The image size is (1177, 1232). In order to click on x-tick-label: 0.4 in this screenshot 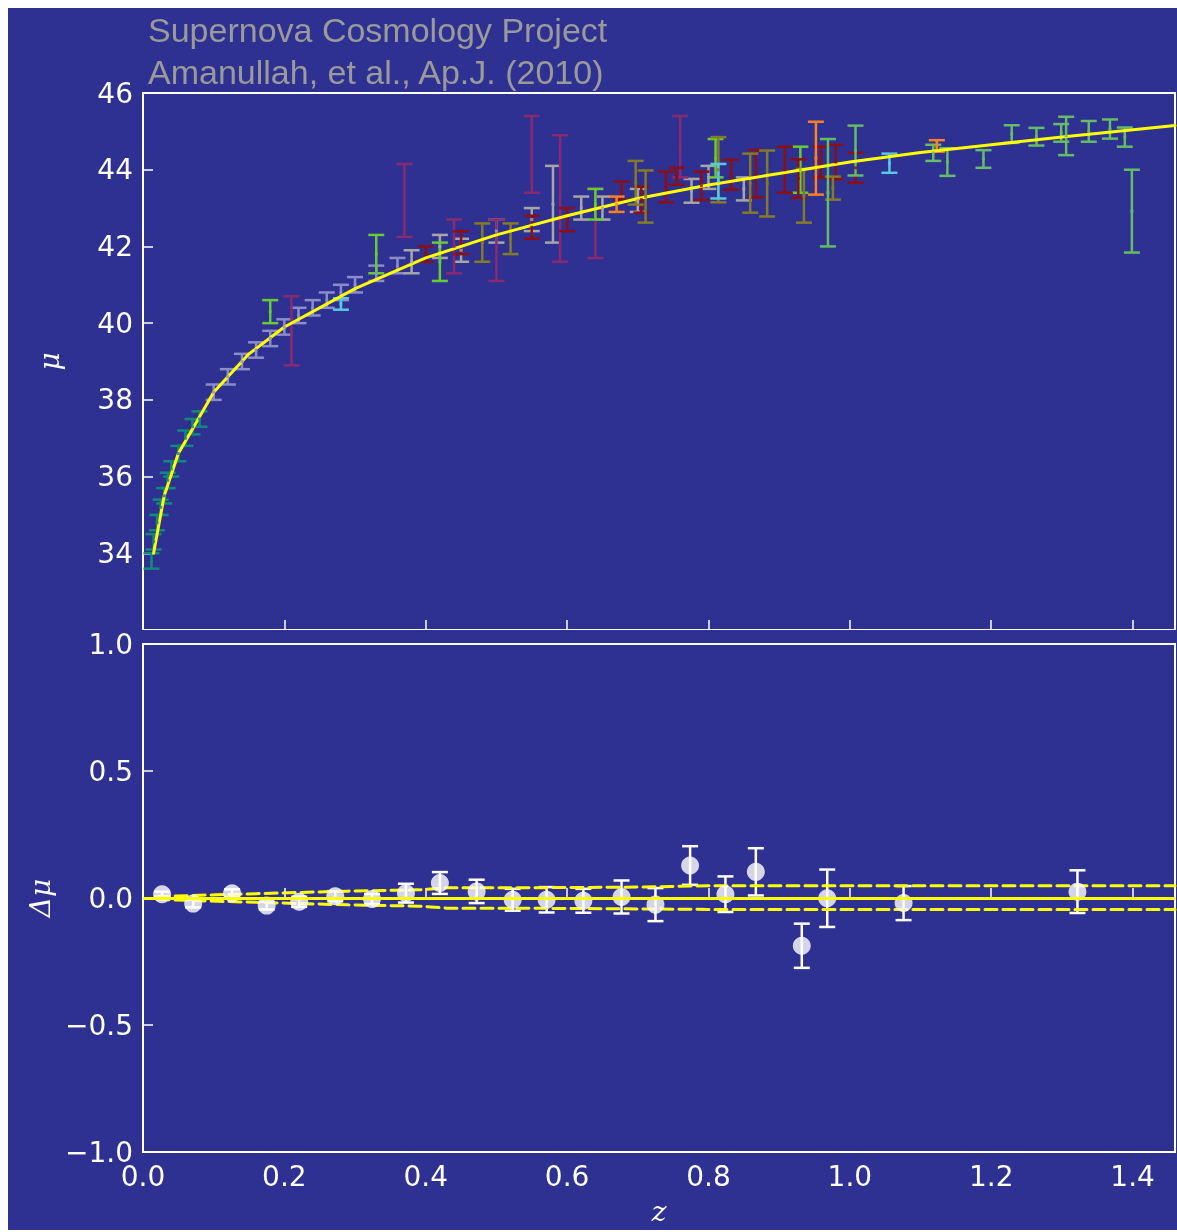, I will do `click(426, 1176)`.